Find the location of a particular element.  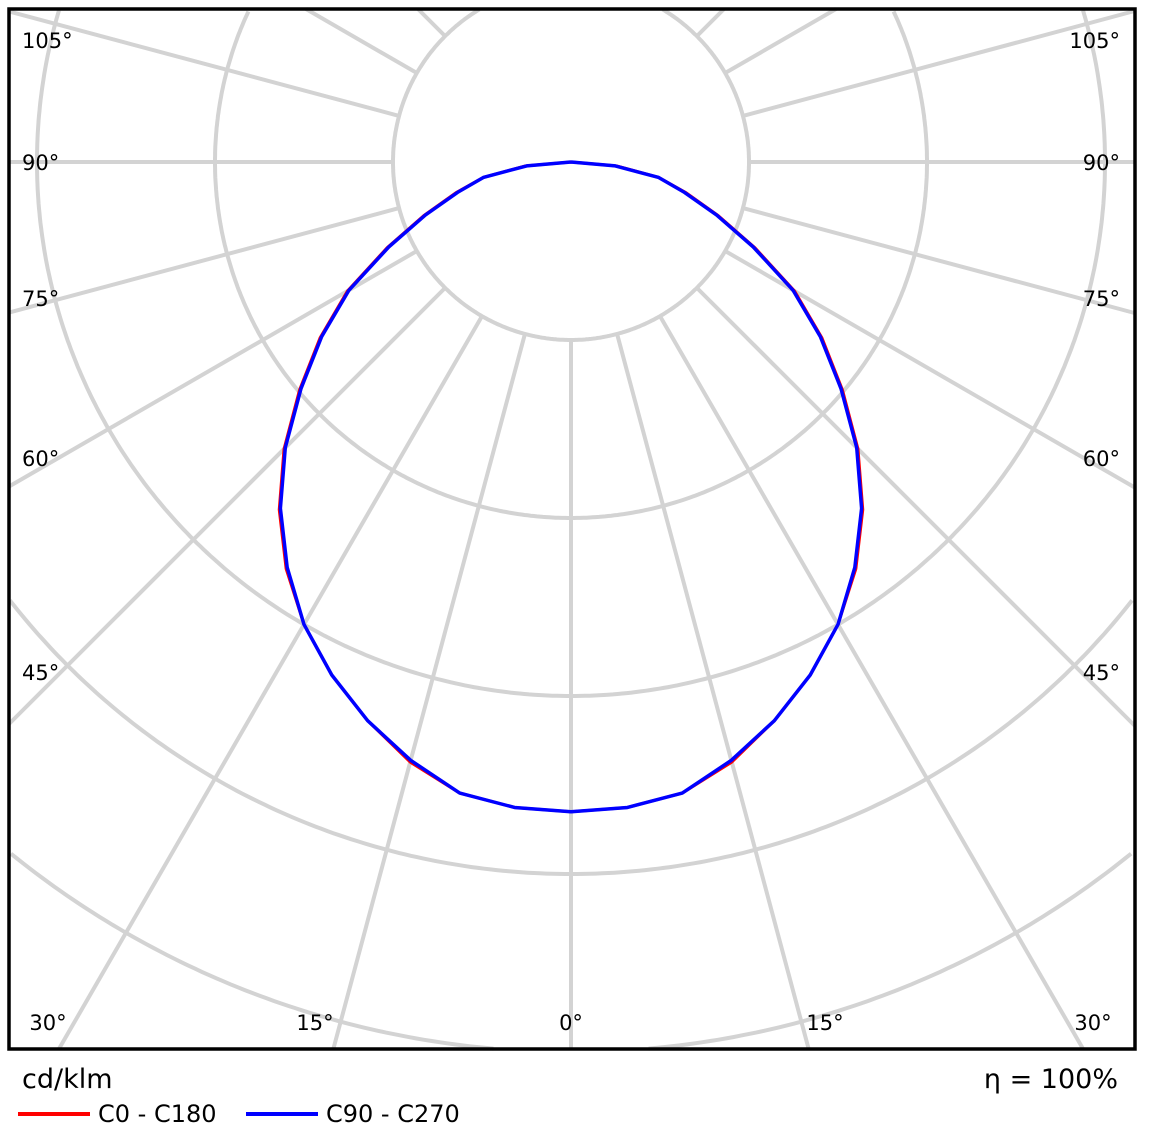

angle-label-left: 90° is located at coordinates (40, 163).